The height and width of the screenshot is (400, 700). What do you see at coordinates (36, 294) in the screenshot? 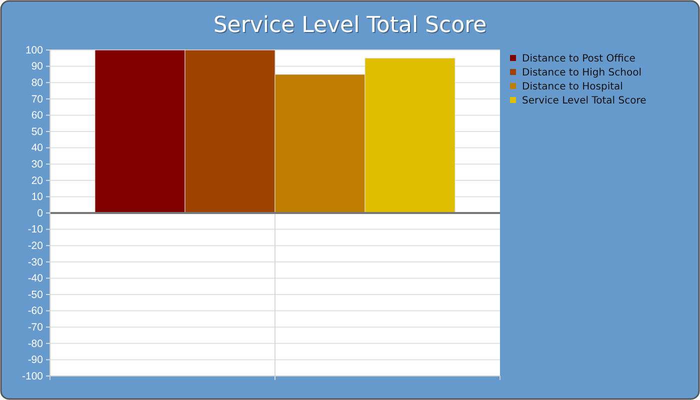
I see `y-tick-label: -50` at bounding box center [36, 294].